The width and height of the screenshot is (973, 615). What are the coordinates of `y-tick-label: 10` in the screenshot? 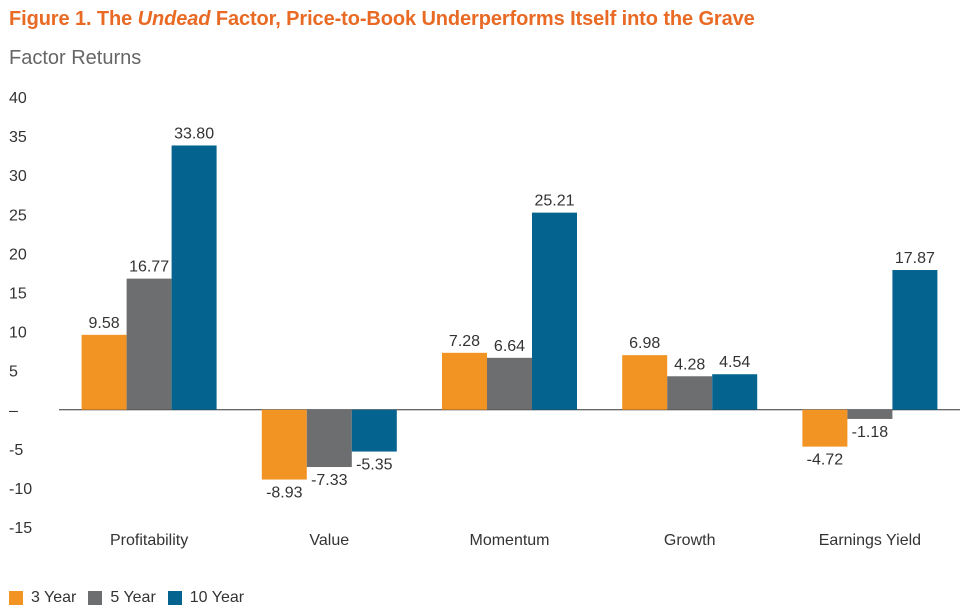 It's located at (18, 333).